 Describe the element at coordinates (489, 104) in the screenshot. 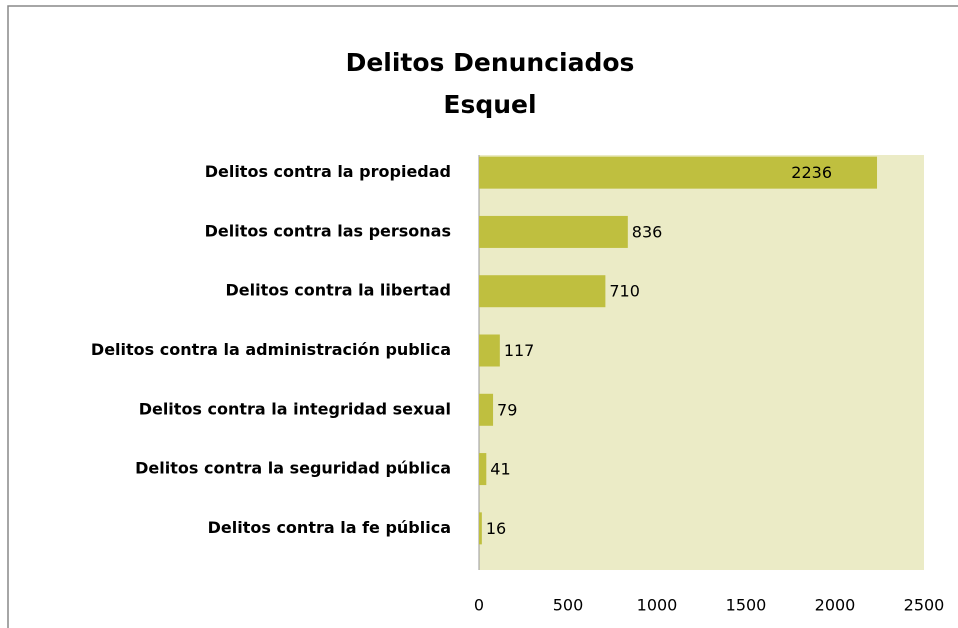

I see `chart-subtitle: Esquel` at that location.